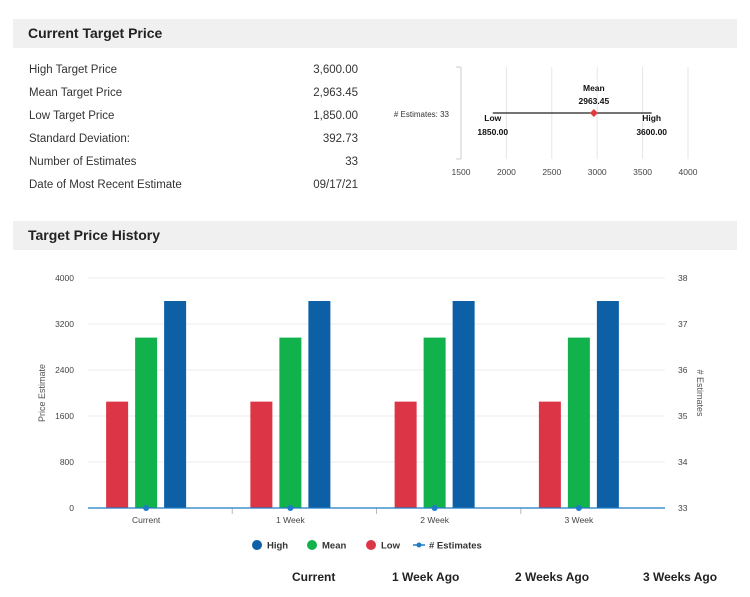  What do you see at coordinates (146, 520) in the screenshot?
I see `x-tick-label: Current` at bounding box center [146, 520].